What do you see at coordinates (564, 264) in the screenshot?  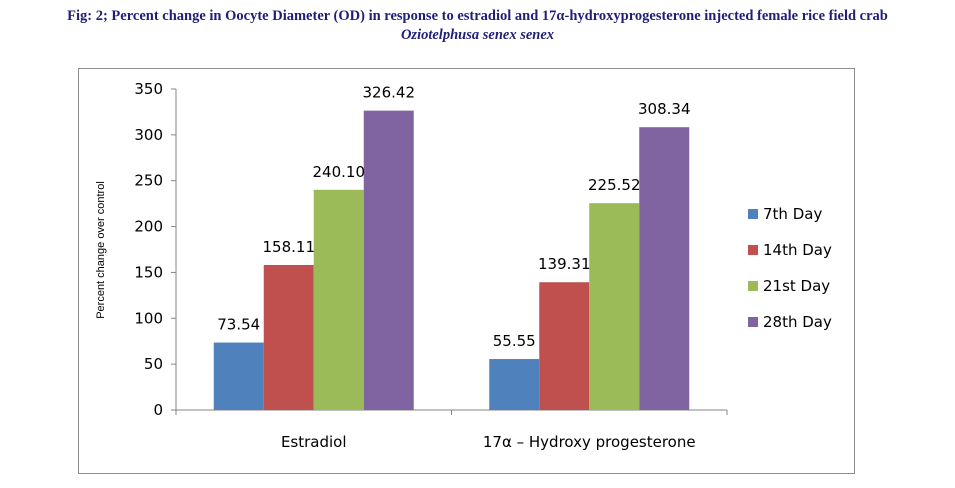 I see `bar-value-label: 139.31` at bounding box center [564, 264].